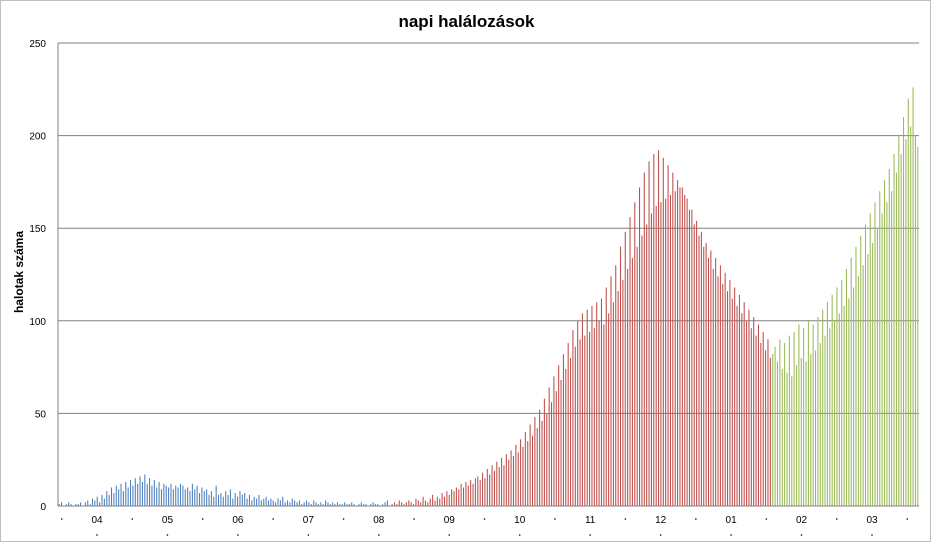 This screenshot has width=933, height=544. What do you see at coordinates (37, 137) in the screenshot?
I see `y-tick-label: 200` at bounding box center [37, 137].